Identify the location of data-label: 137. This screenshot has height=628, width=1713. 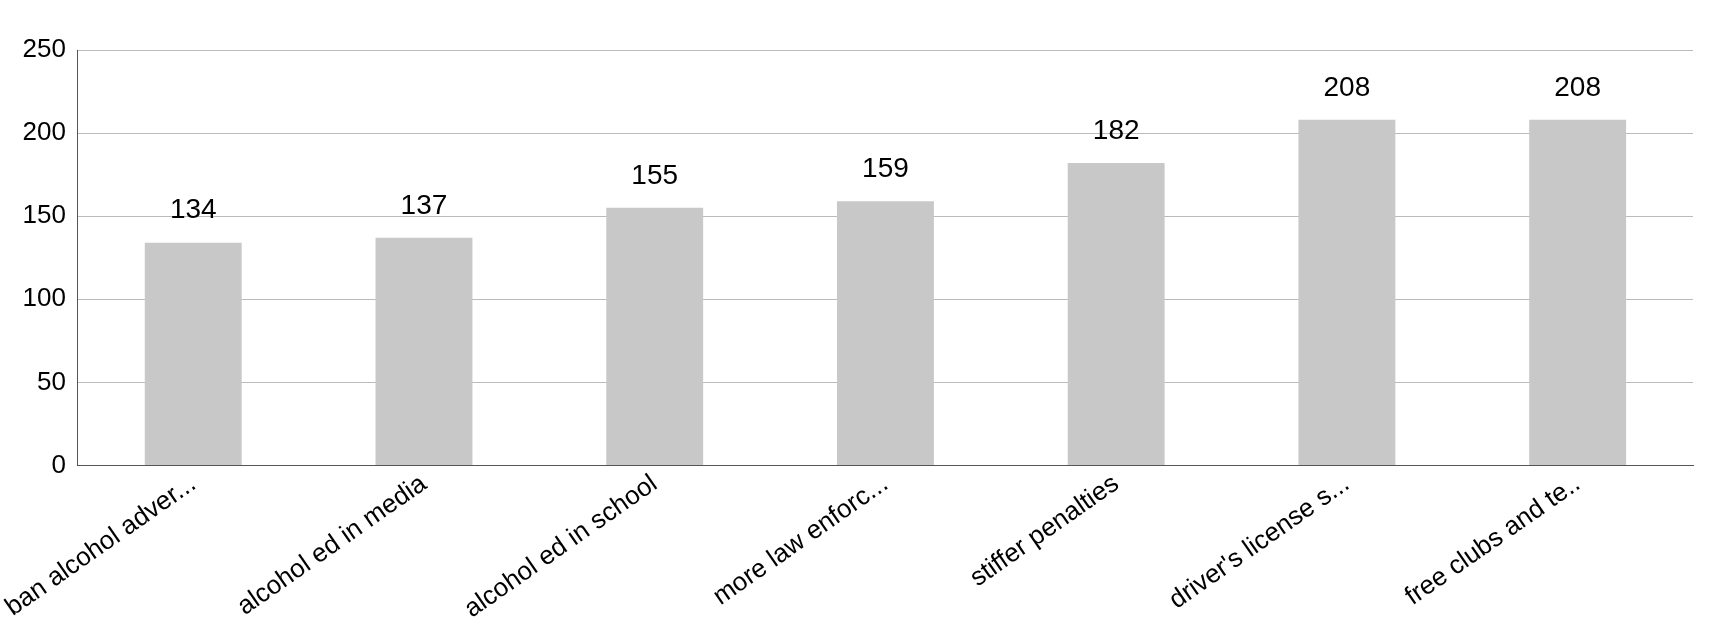
(424, 204).